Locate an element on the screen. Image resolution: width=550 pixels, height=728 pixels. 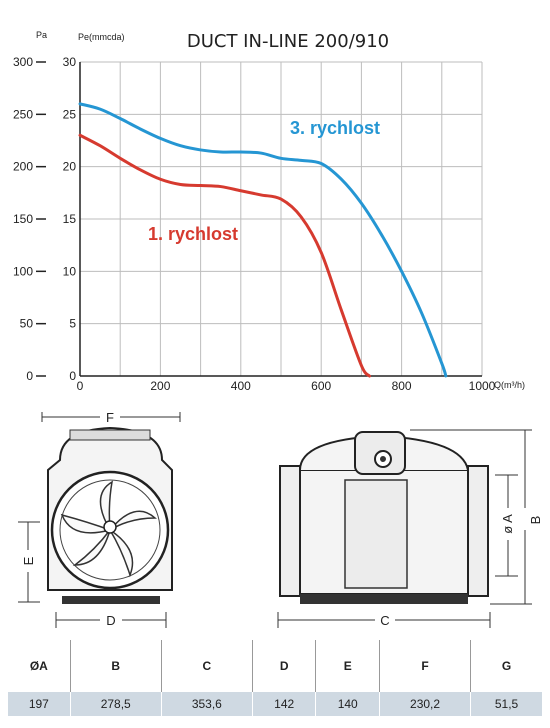
pa-tick-label: 250 is located at coordinates (23, 114).